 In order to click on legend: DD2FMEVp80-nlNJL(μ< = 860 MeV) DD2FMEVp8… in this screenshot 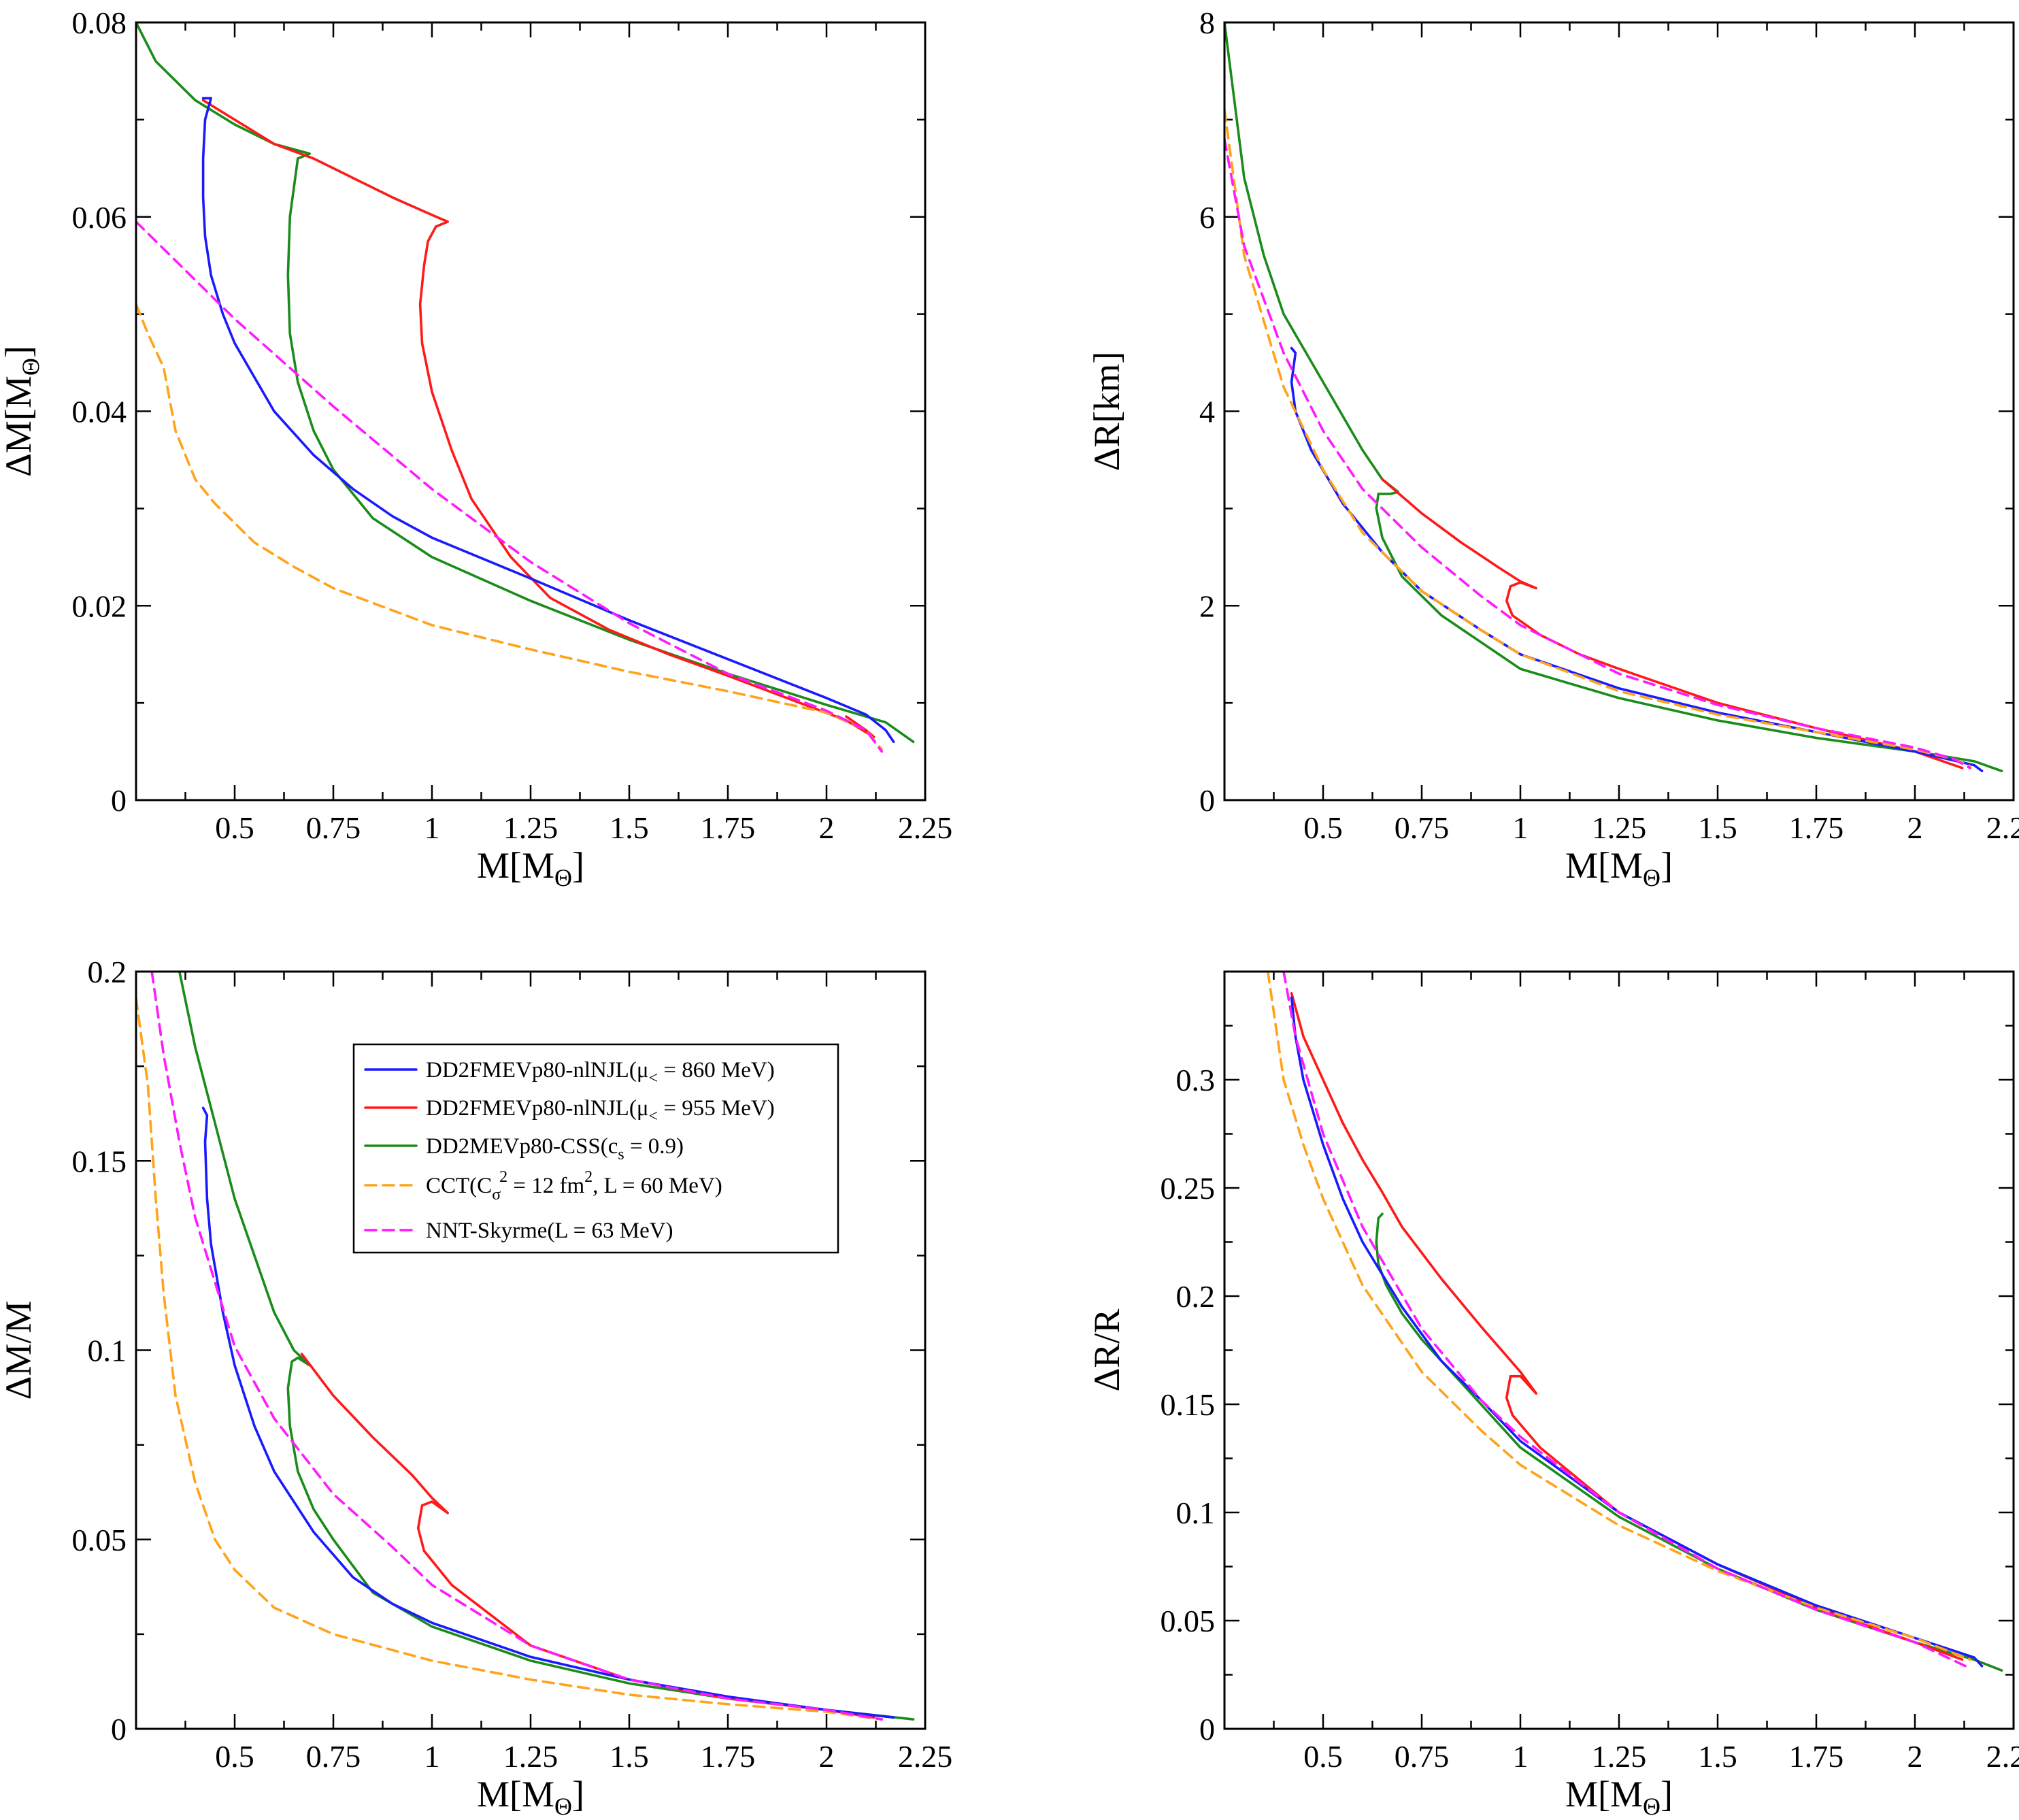, I will do `click(596, 1149)`.